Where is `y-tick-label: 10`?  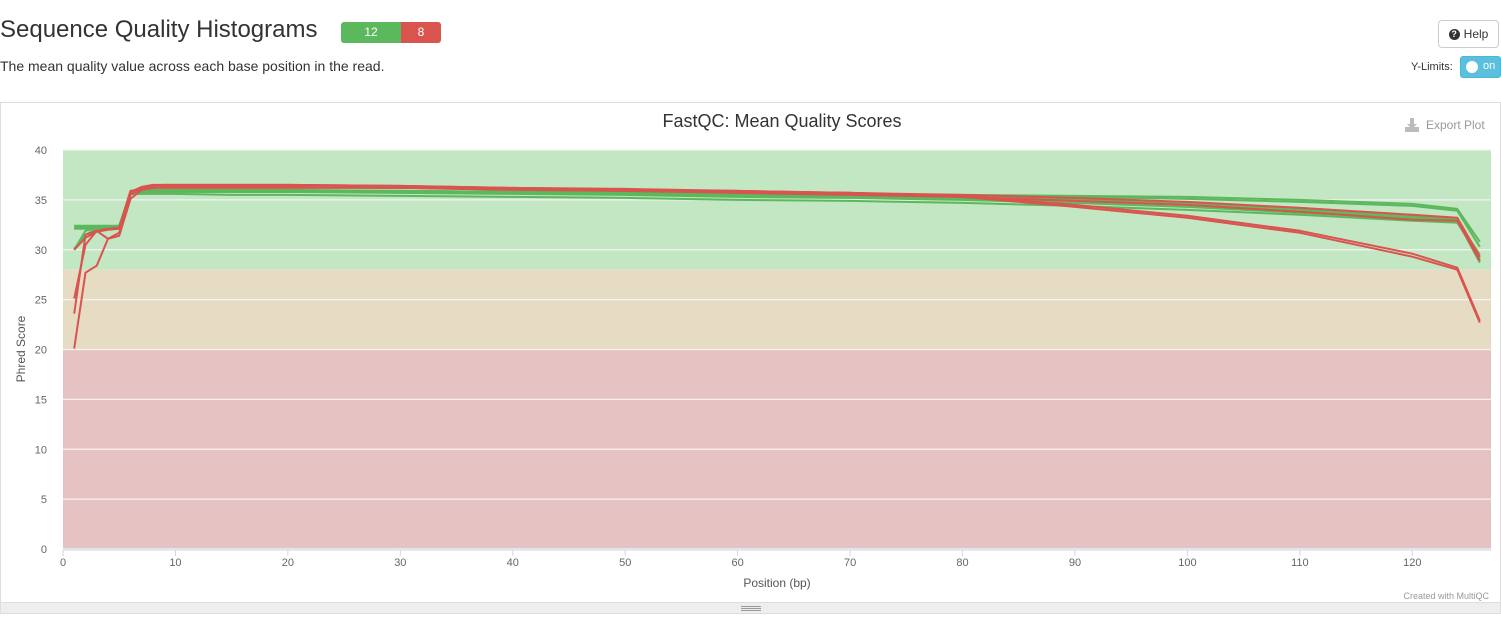
y-tick-label: 10 is located at coordinates (41, 450).